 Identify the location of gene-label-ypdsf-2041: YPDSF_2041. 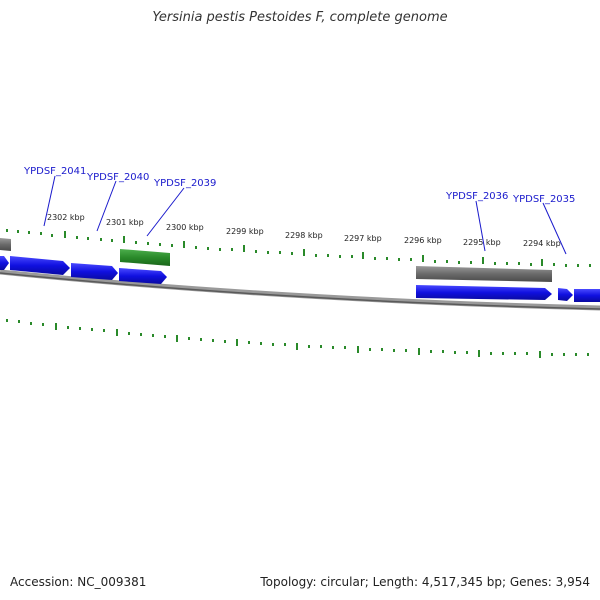
(54, 171).